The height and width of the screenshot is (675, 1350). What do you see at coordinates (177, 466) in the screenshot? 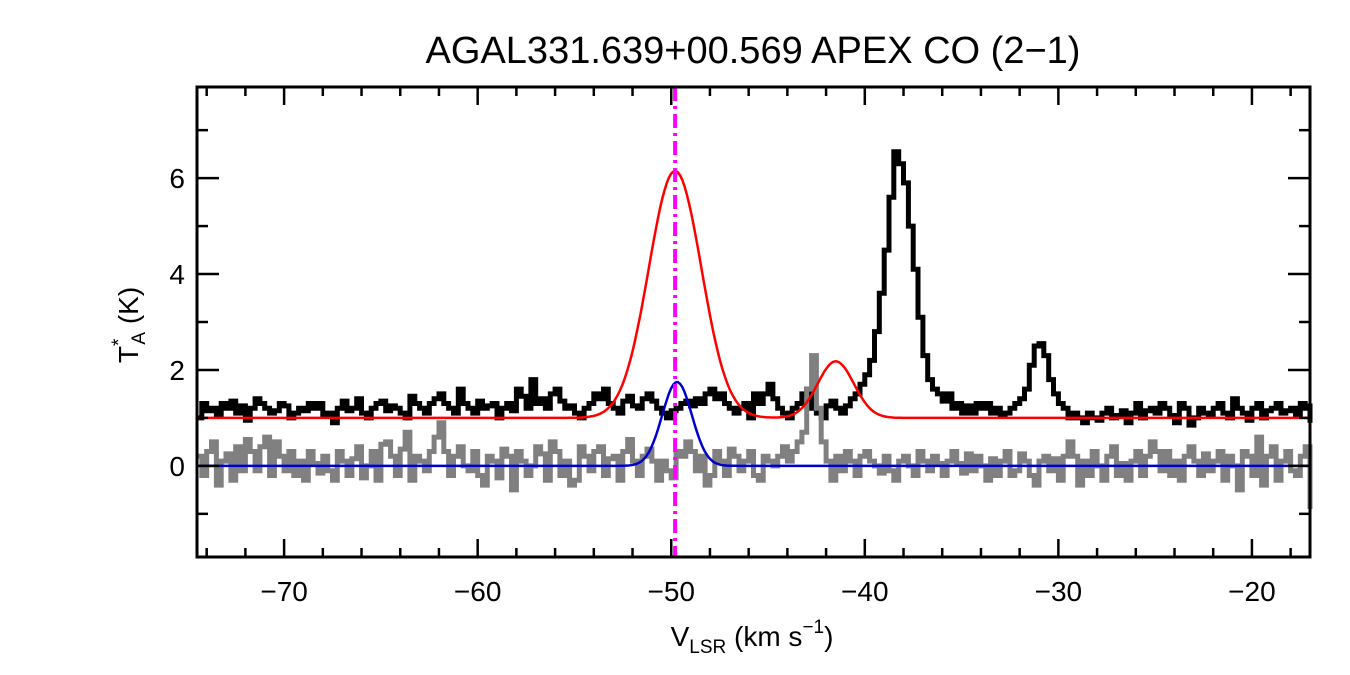
I see `y-tick-label: 0` at bounding box center [177, 466].